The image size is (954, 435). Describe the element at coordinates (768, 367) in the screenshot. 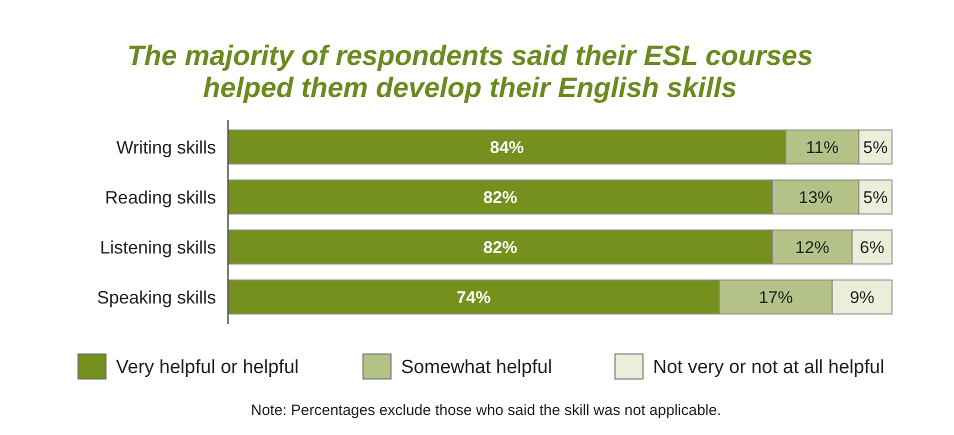

I see `legend-label: Not very or not at all helpful` at that location.